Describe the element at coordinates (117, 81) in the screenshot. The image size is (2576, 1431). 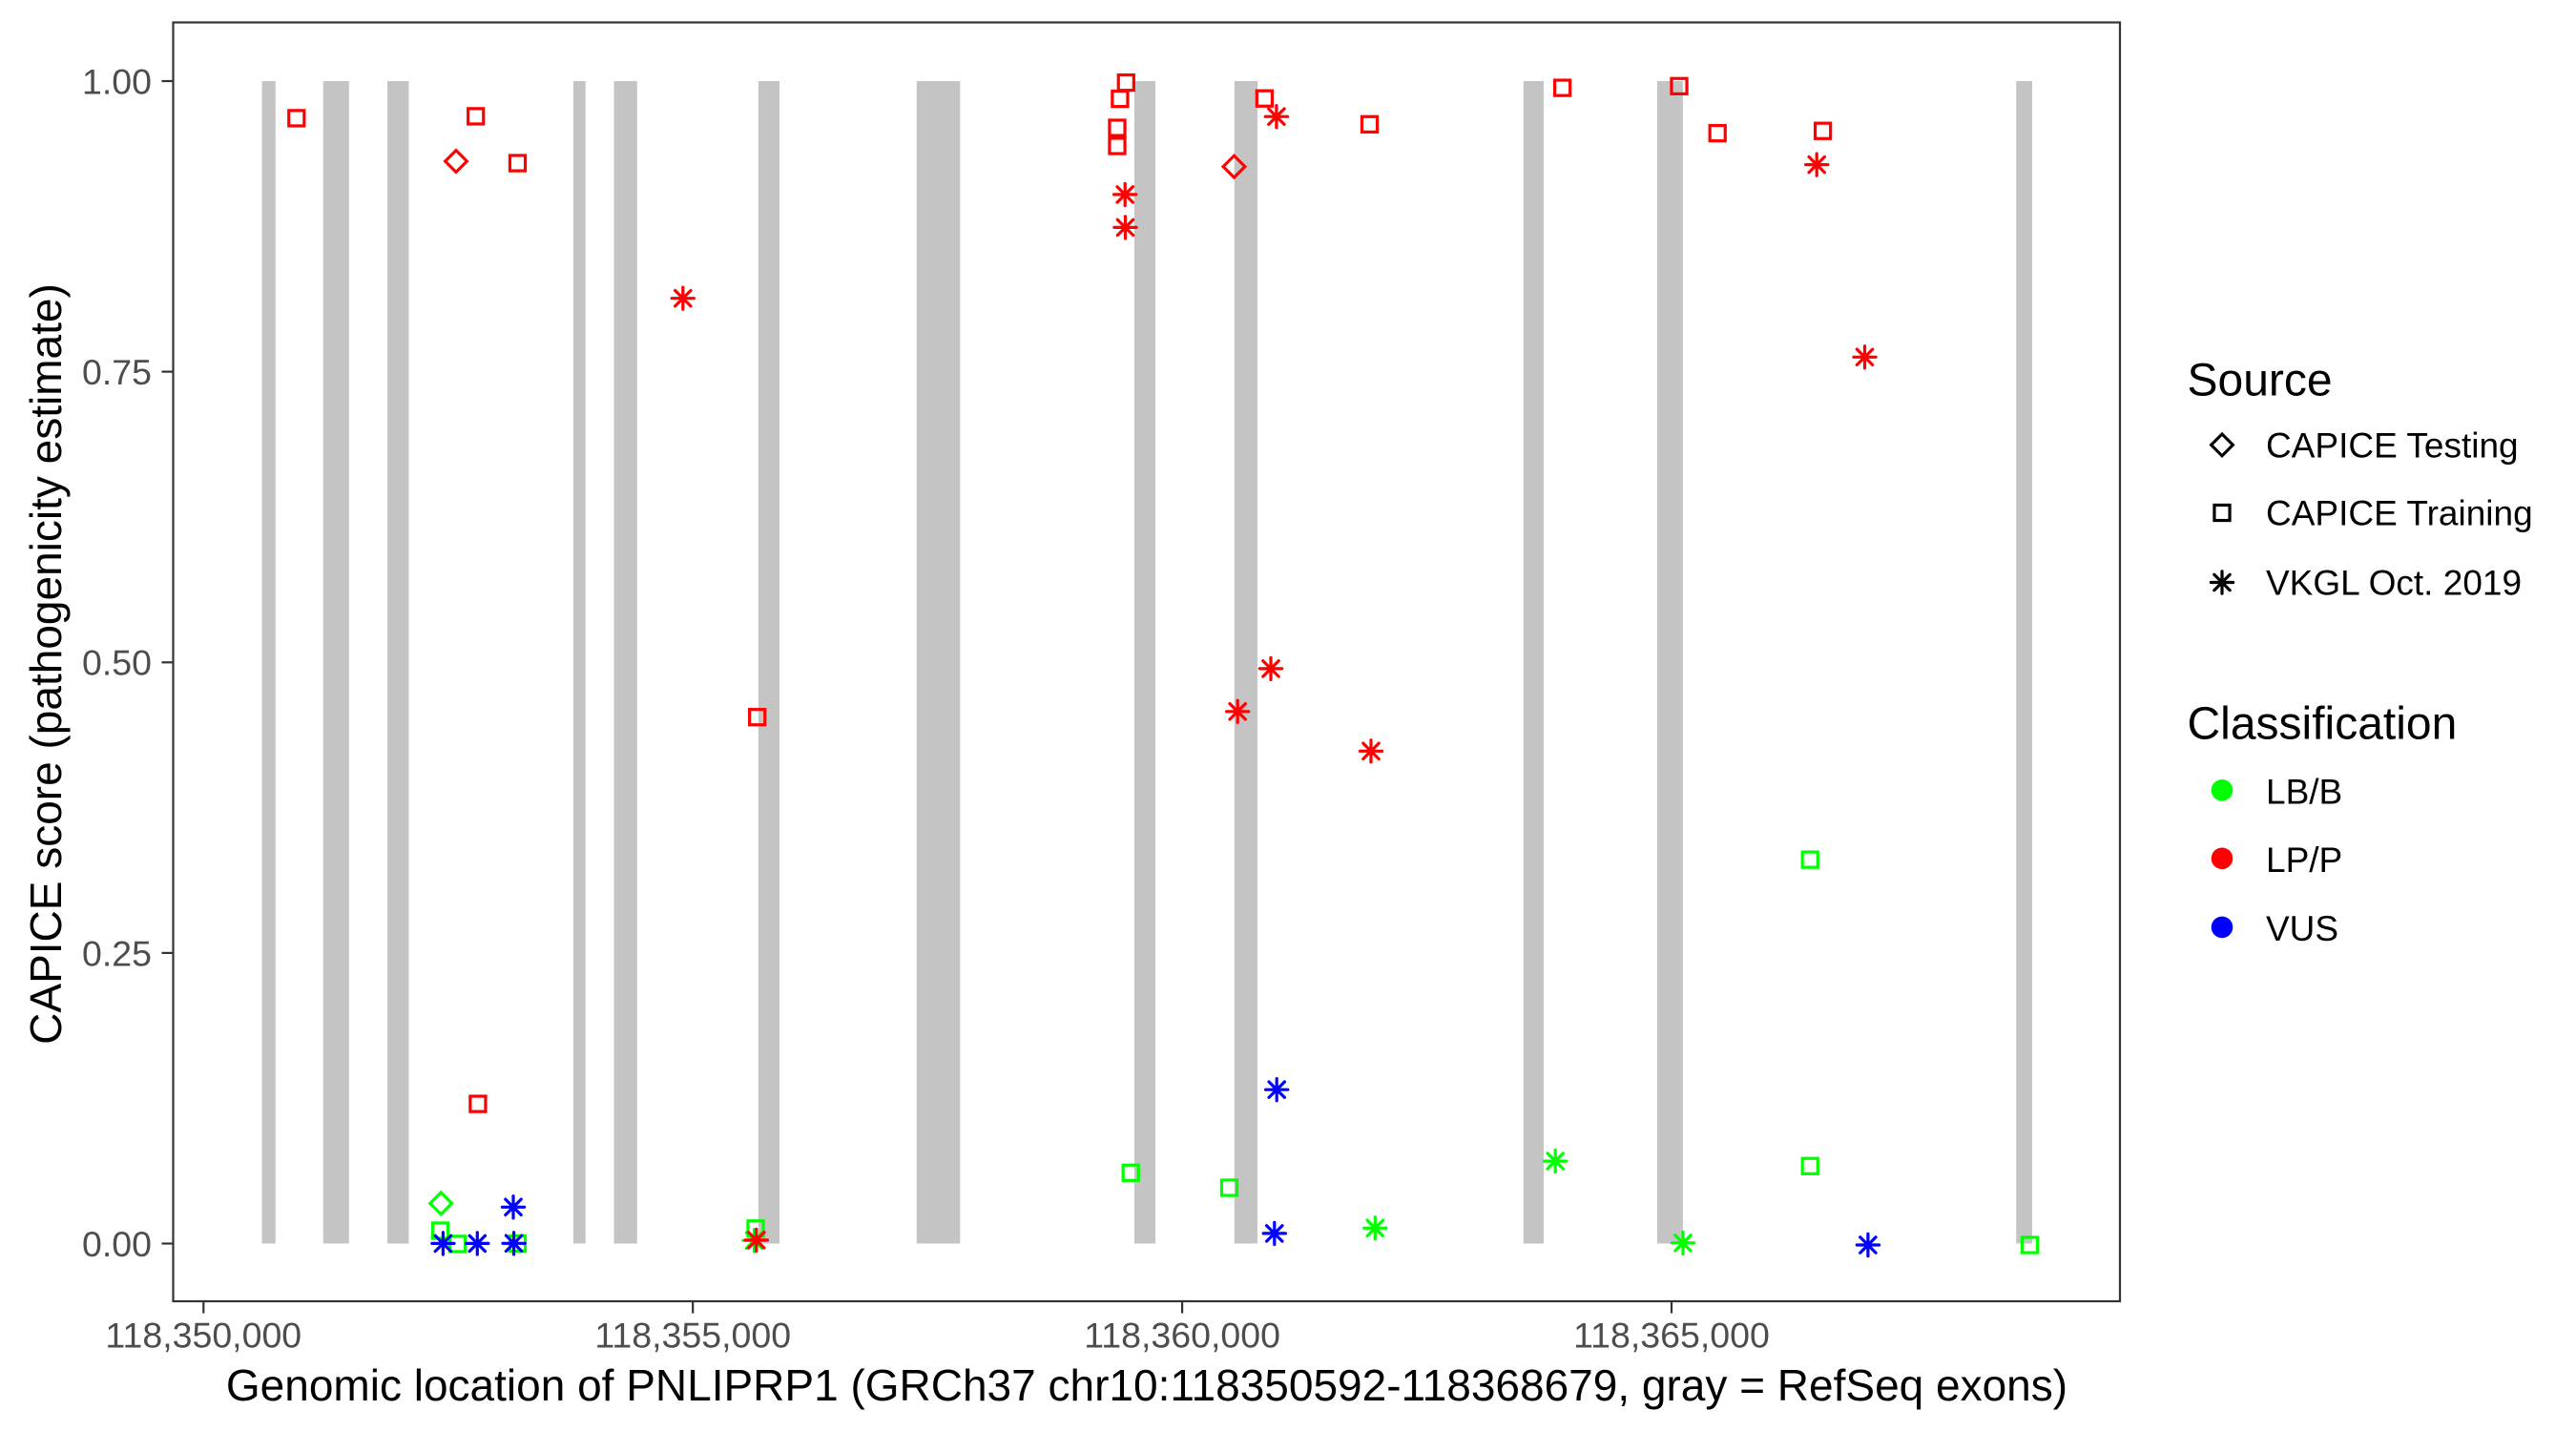
I see `svg-text: 1.00` at that location.